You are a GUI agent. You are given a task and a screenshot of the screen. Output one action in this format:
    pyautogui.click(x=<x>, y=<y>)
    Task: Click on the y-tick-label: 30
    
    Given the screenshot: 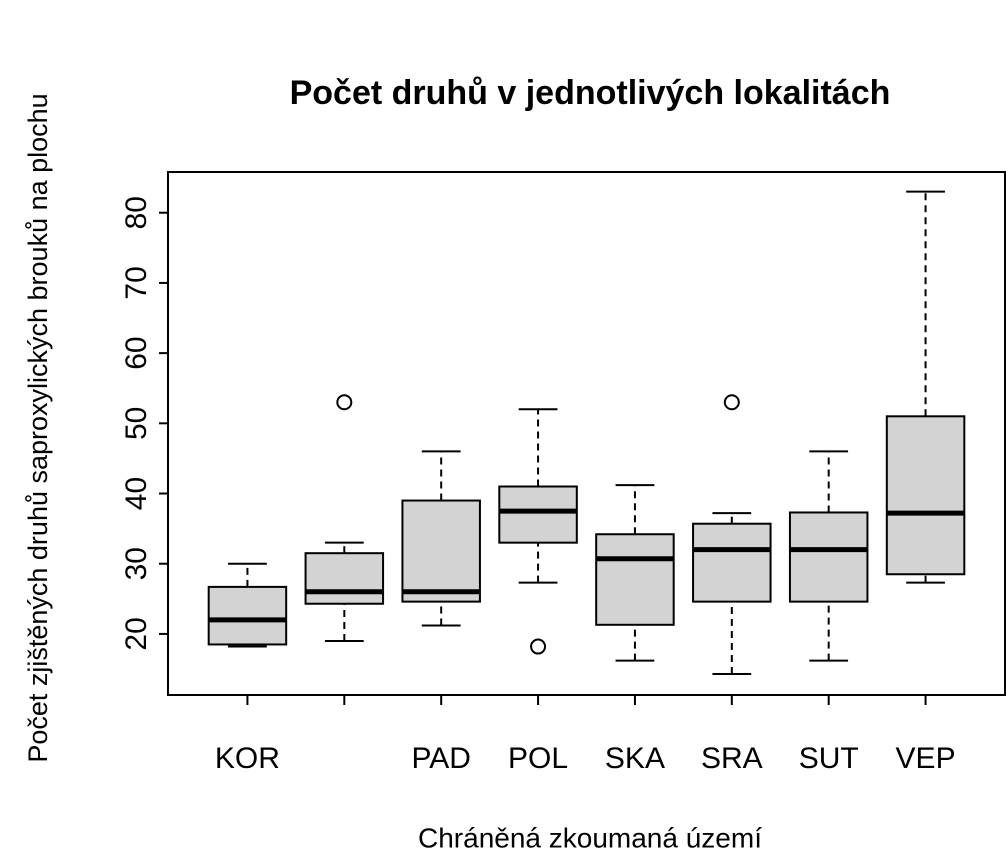 What is the action you would take?
    pyautogui.click(x=136, y=563)
    